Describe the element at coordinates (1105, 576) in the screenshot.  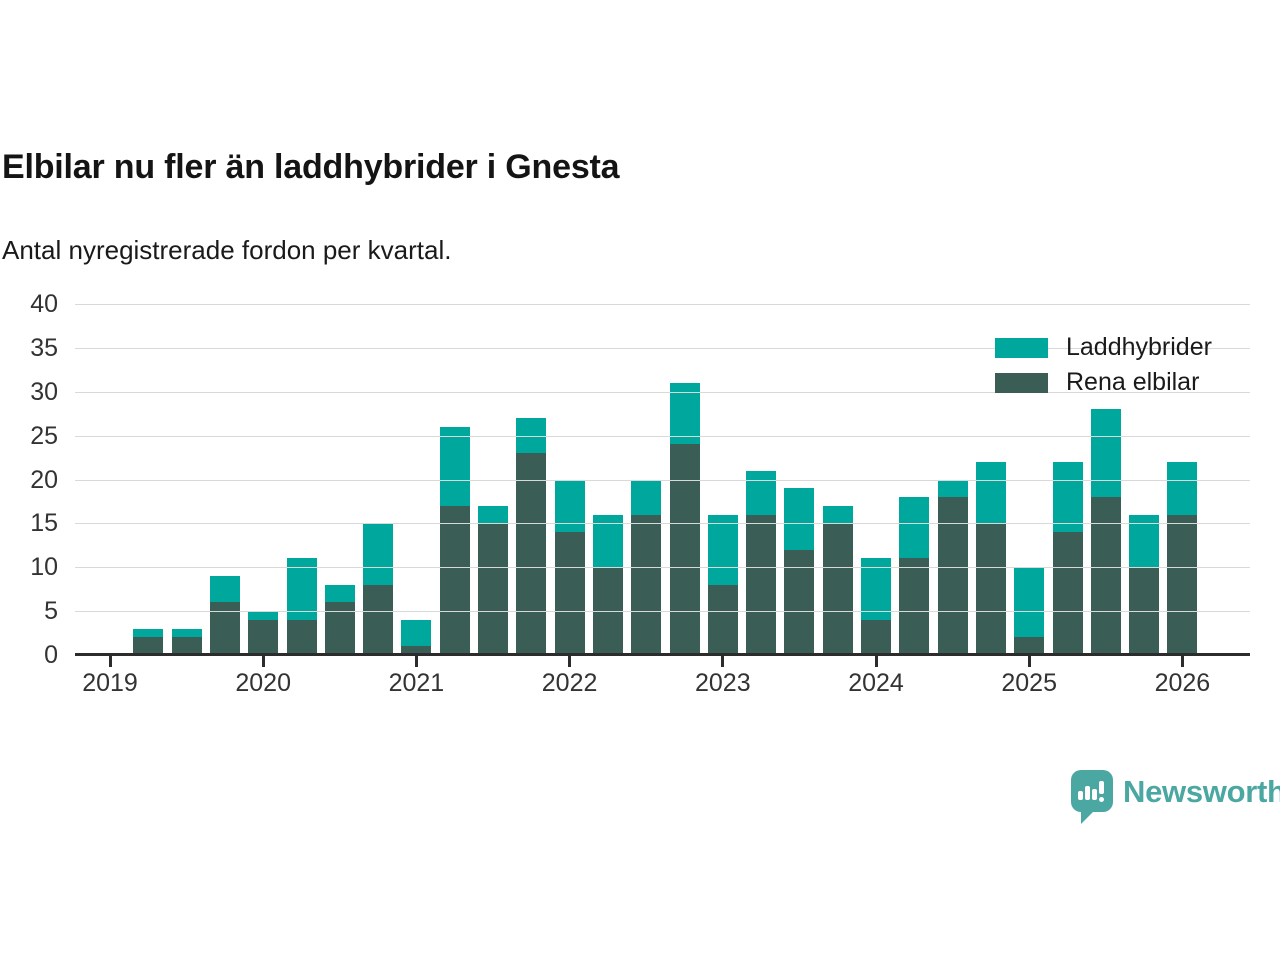
I see `bar-2025-q3-rena-elbilar` at that location.